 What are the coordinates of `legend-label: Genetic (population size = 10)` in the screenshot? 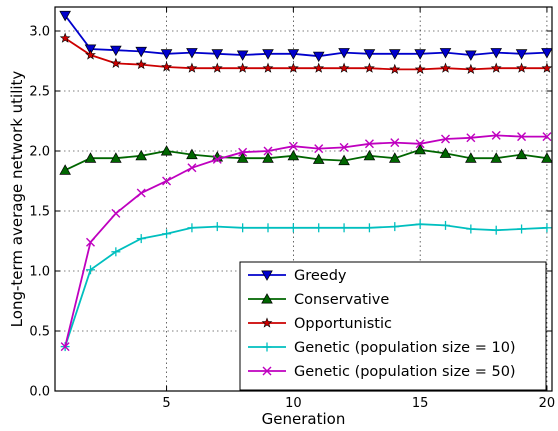 It's located at (405, 348).